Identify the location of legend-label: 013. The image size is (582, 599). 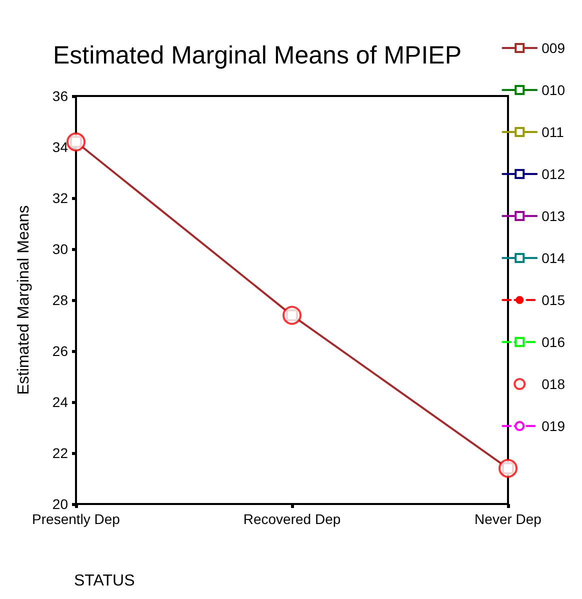
(554, 216).